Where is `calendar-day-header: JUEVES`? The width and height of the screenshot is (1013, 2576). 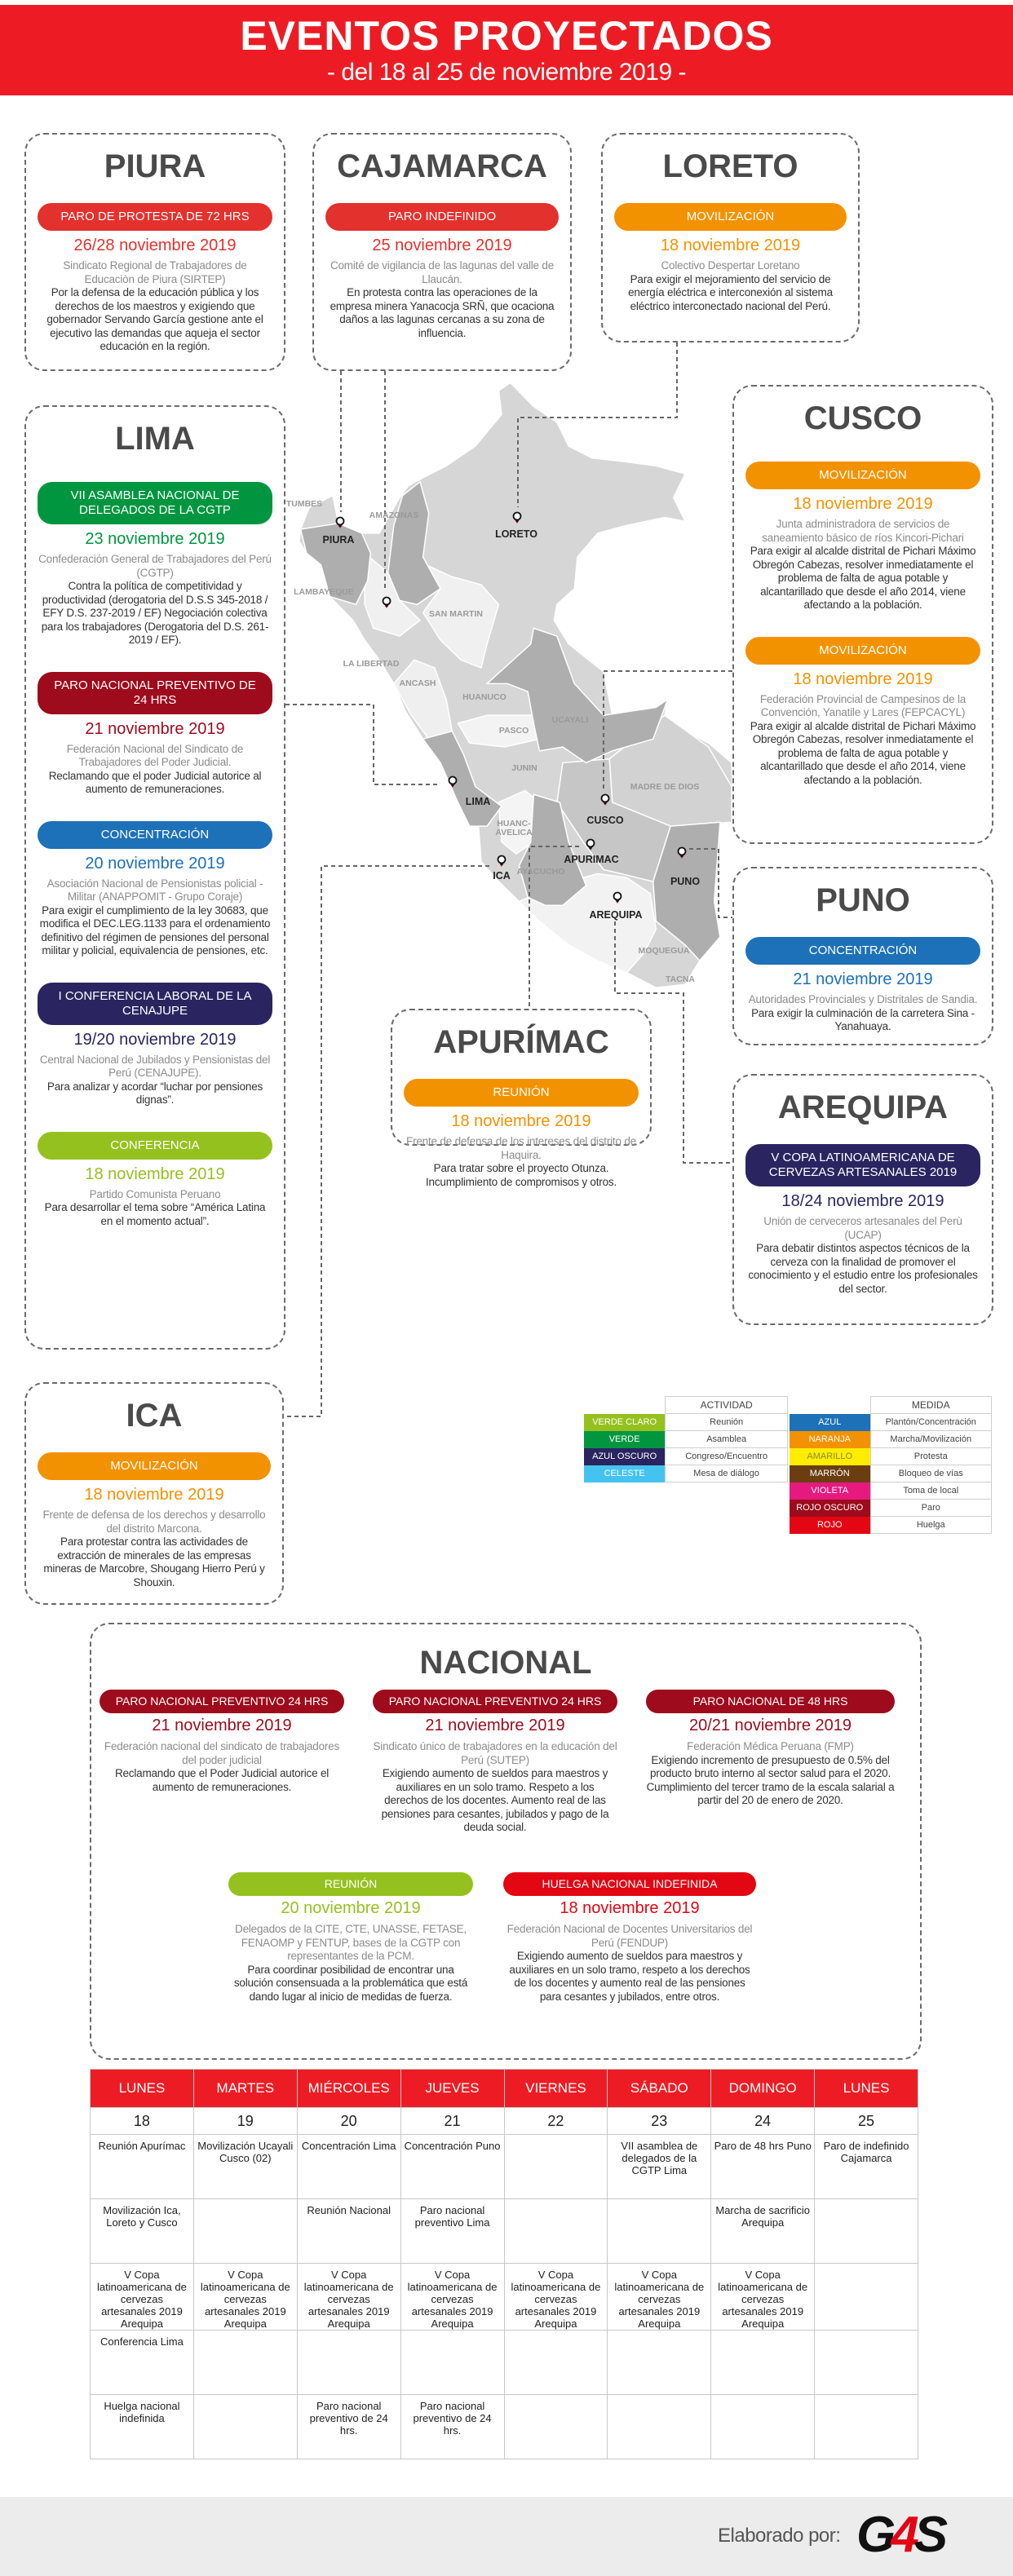
calendar-day-header: JUEVES is located at coordinates (452, 2088).